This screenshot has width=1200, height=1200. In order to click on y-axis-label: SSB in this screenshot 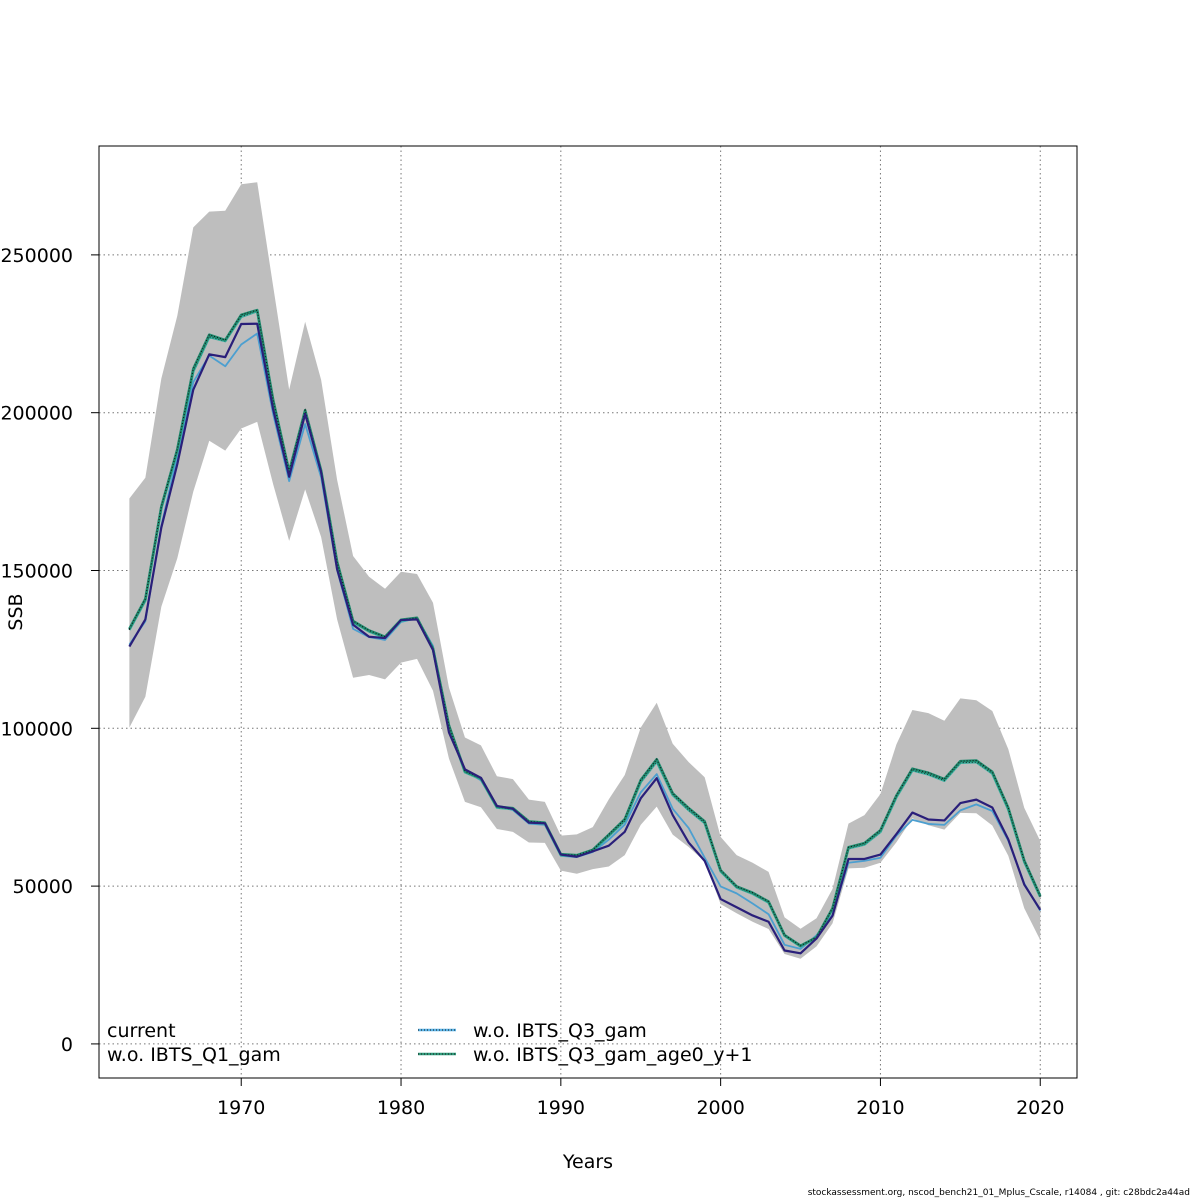, I will do `click(16, 611)`.